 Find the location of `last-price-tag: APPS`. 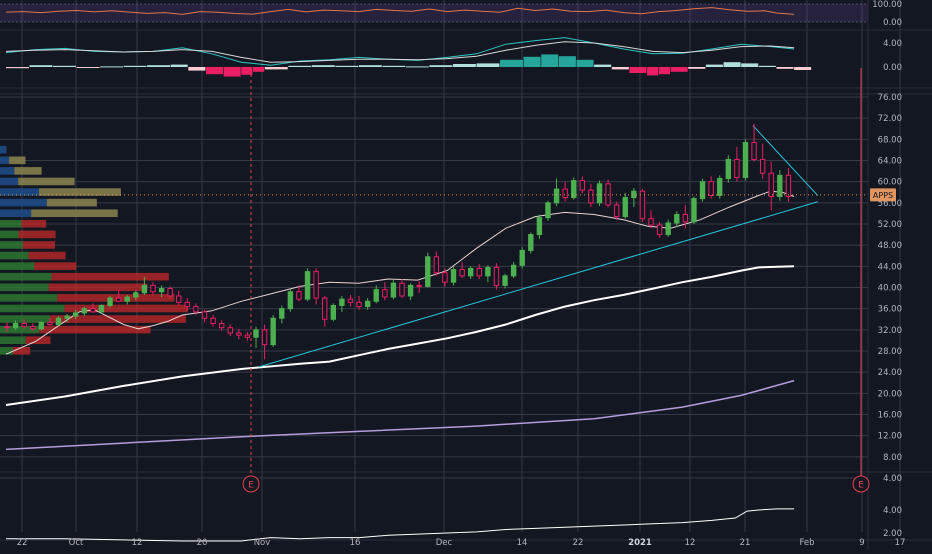

last-price-tag: APPS is located at coordinates (883, 195).